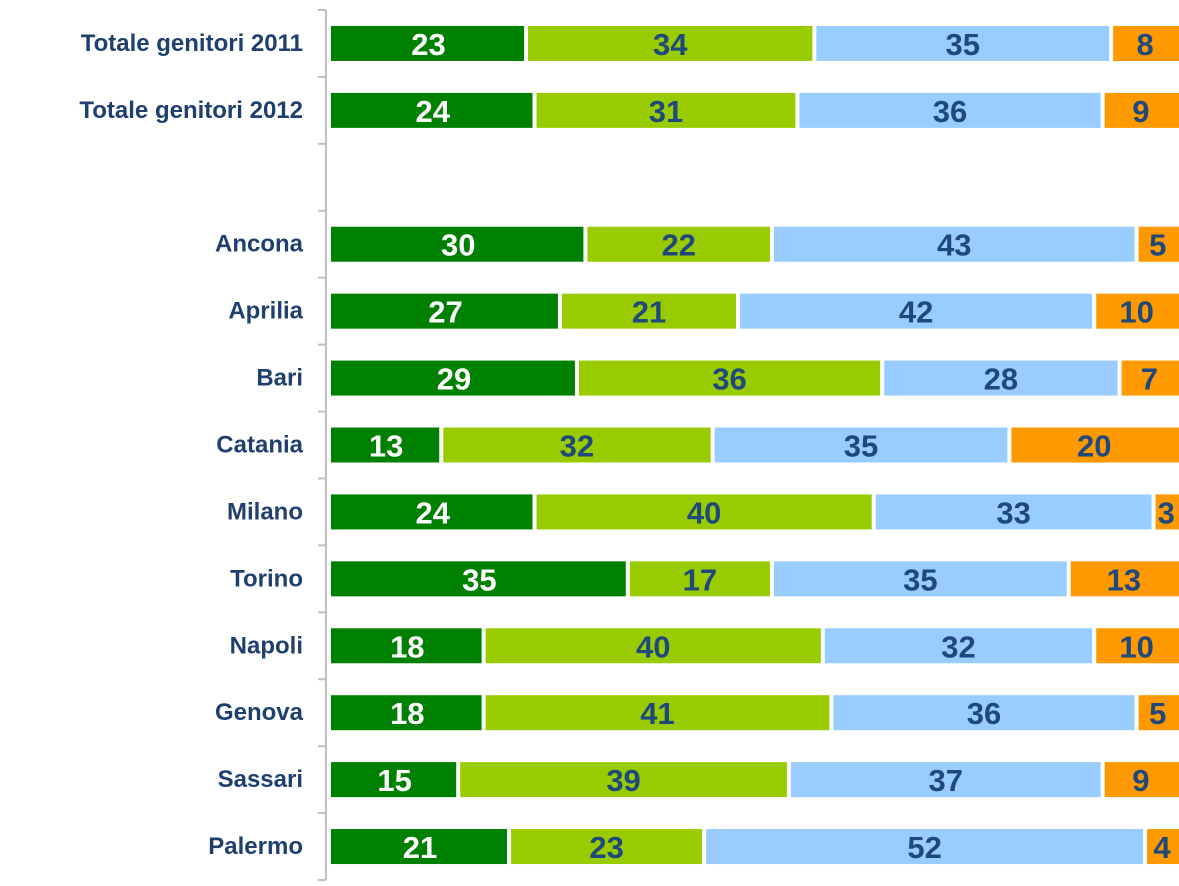  Describe the element at coordinates (255, 846) in the screenshot. I see `category-label: Palermo` at that location.